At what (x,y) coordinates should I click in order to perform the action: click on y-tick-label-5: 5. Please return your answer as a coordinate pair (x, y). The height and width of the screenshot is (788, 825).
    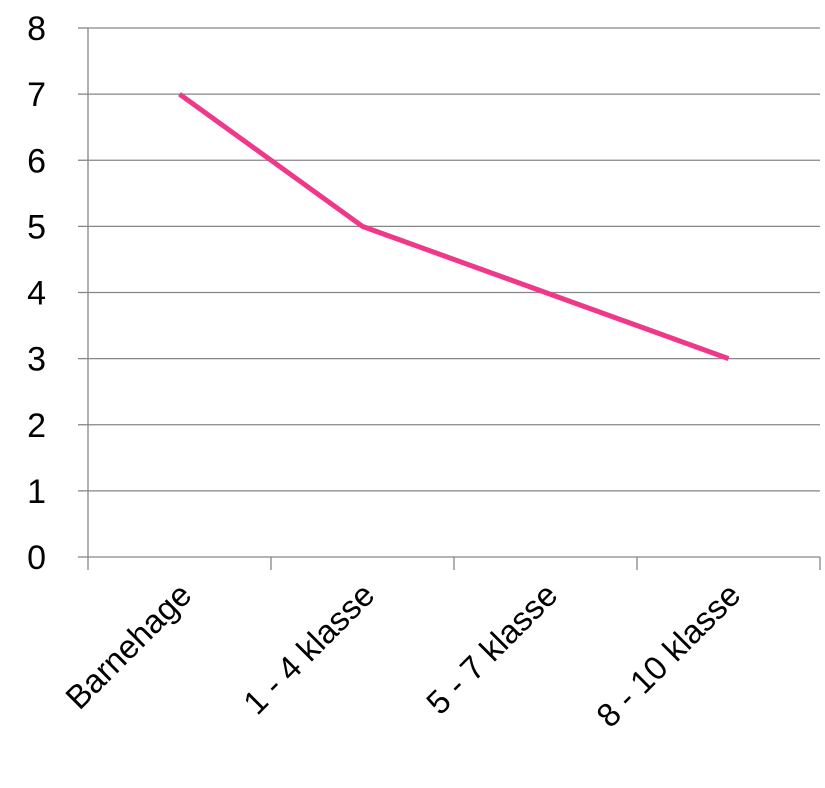
    Looking at the image, I should click on (36, 227).